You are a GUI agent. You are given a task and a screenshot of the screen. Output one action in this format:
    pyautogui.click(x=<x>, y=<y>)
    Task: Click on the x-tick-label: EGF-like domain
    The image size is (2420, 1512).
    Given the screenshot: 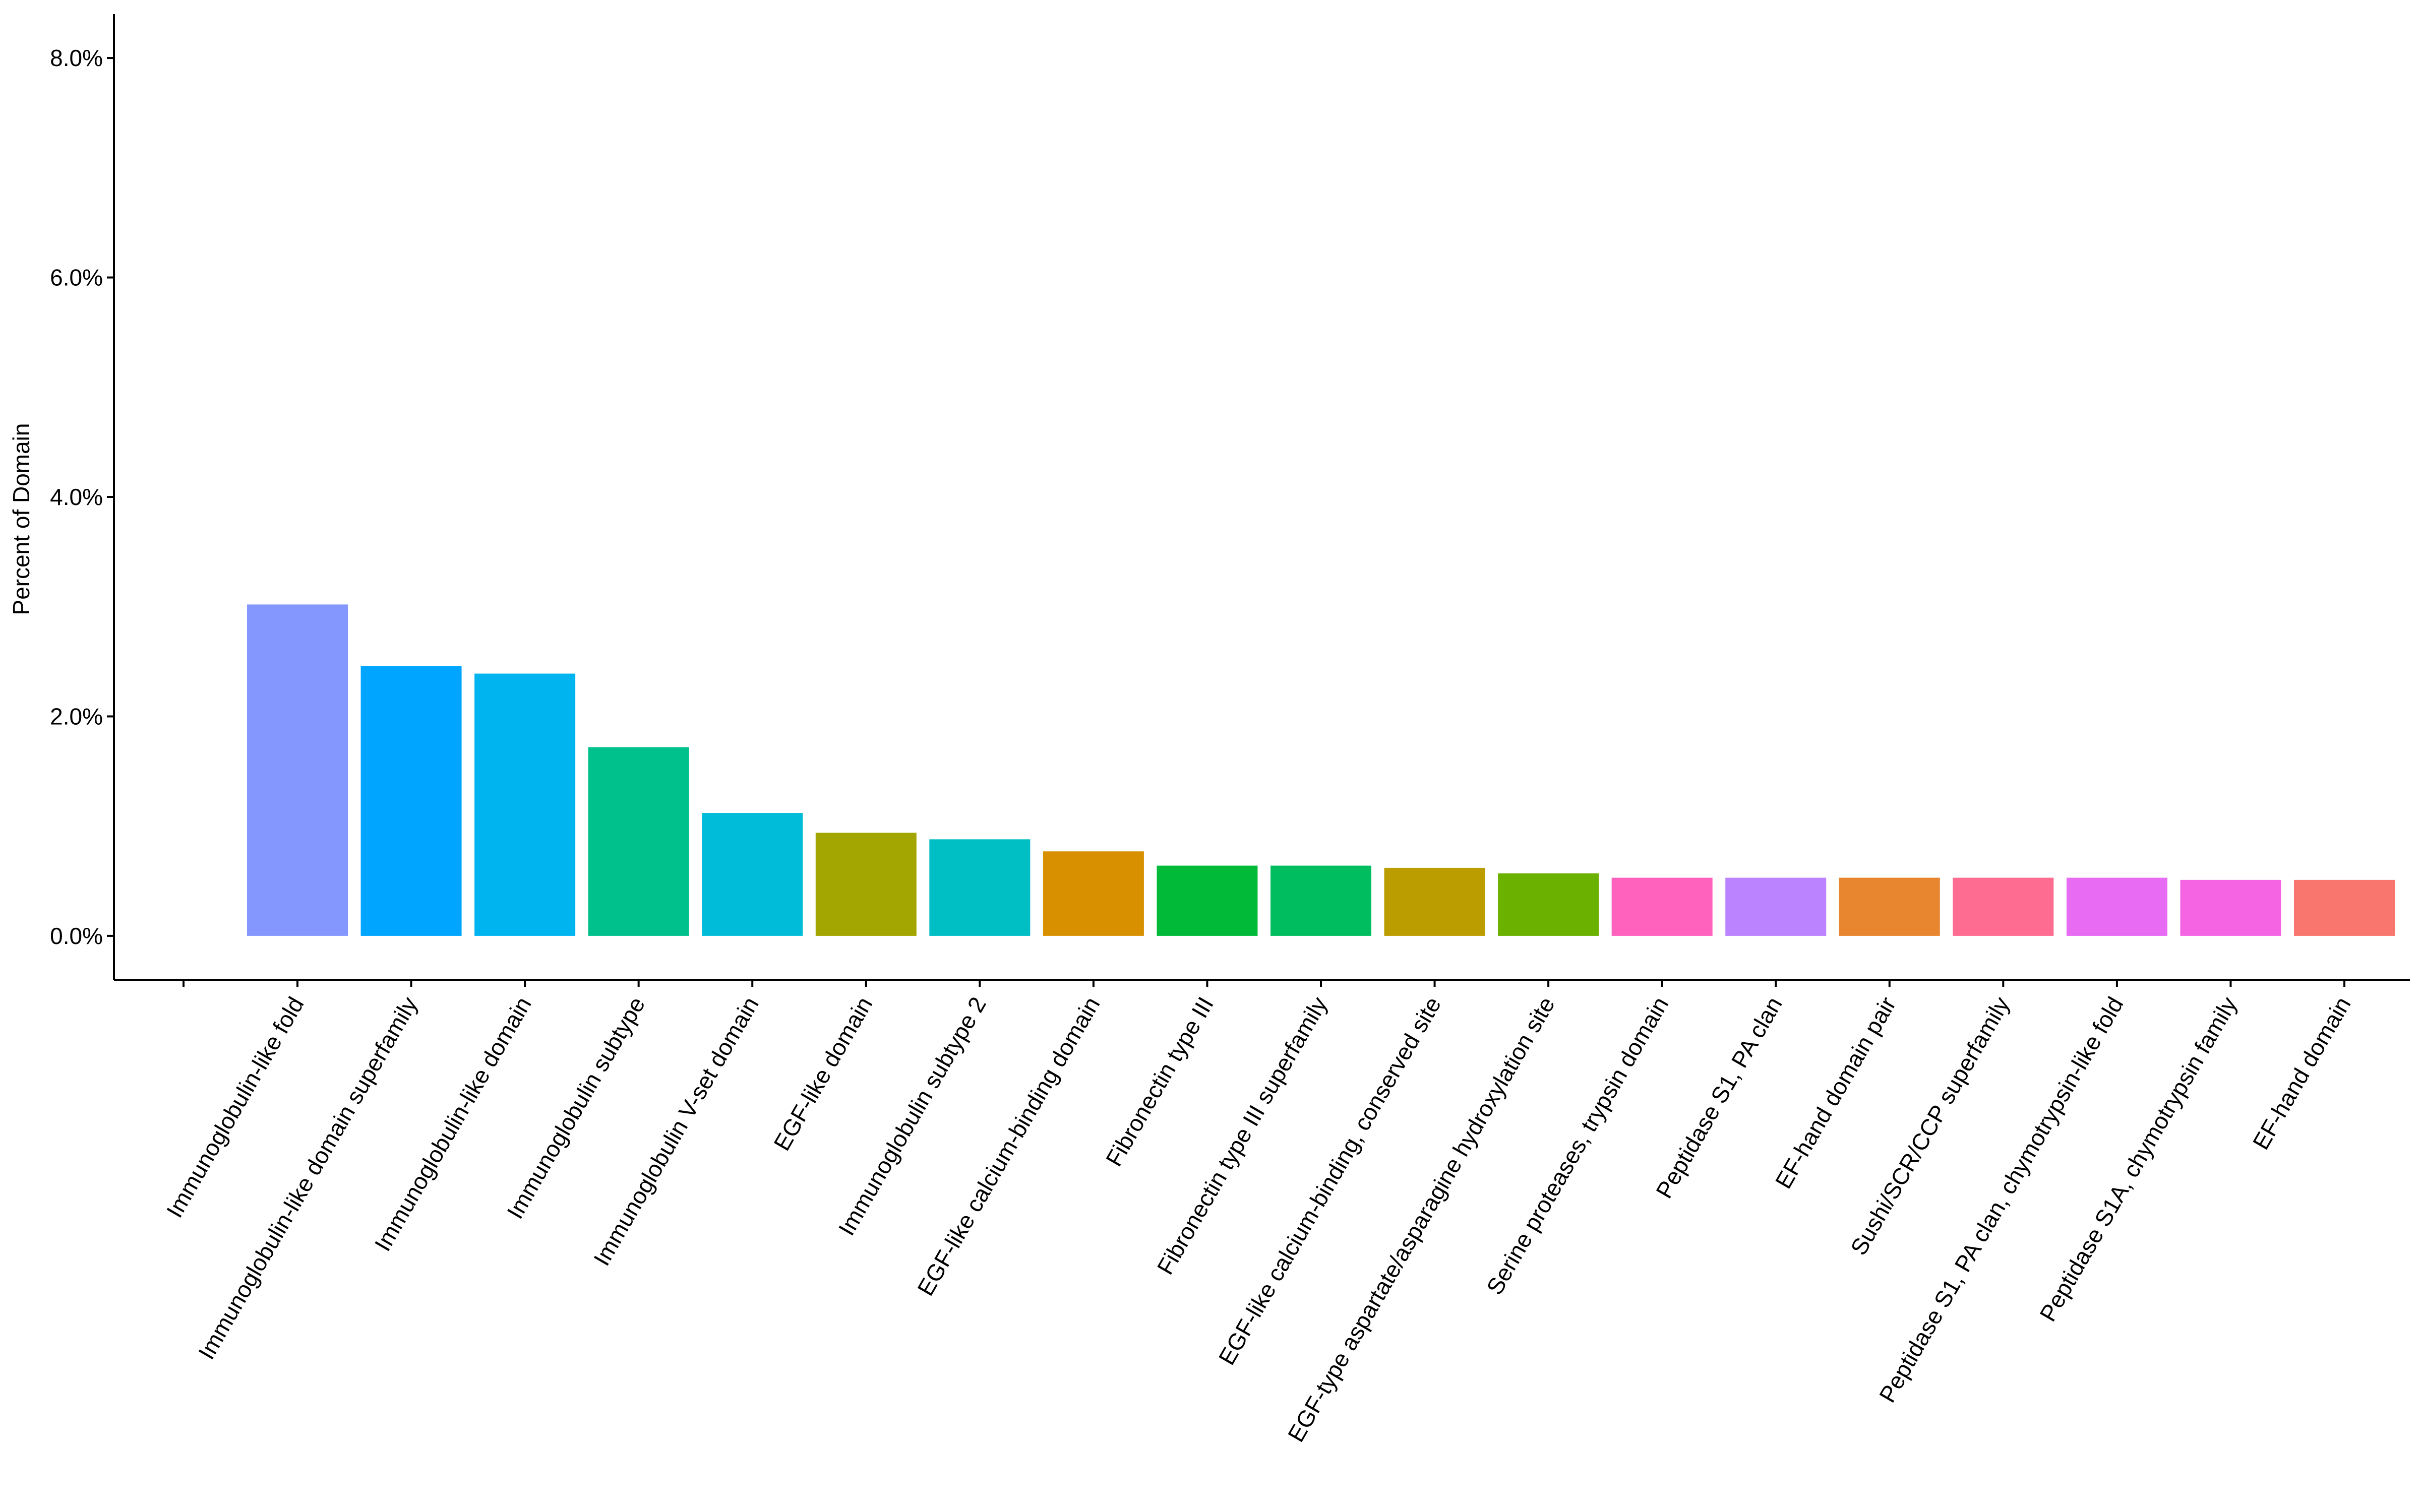 What is the action you would take?
    pyautogui.click(x=822, y=1073)
    